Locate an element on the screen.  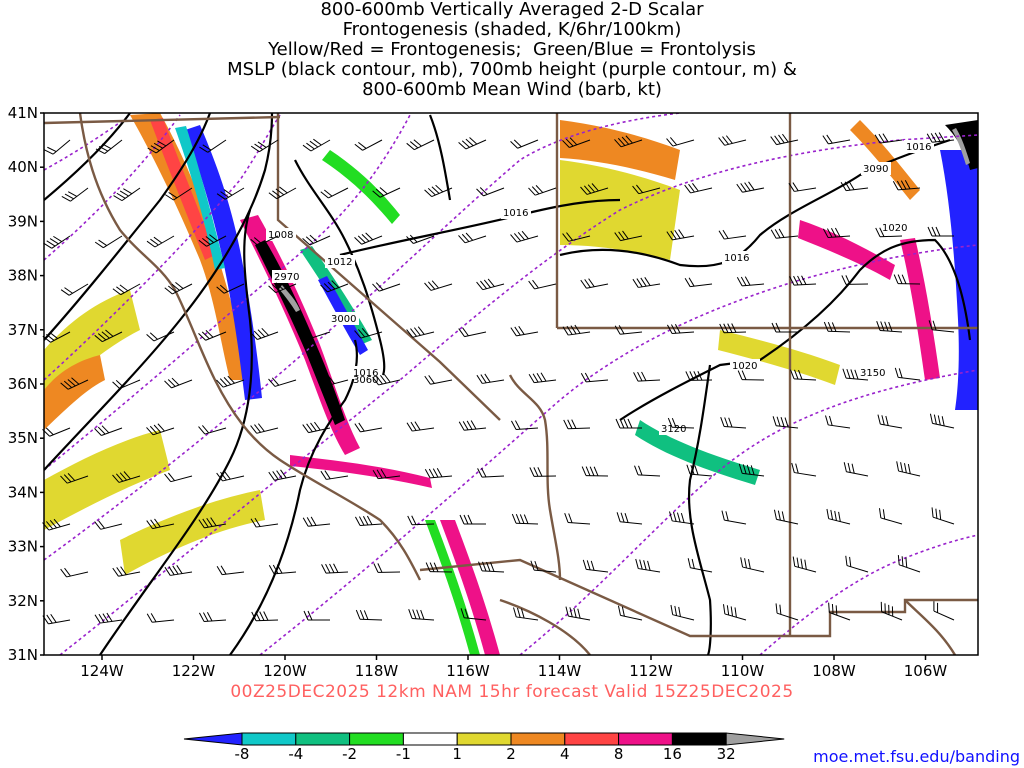
mslp-label-1016a: 1016 is located at coordinates (365, 373).